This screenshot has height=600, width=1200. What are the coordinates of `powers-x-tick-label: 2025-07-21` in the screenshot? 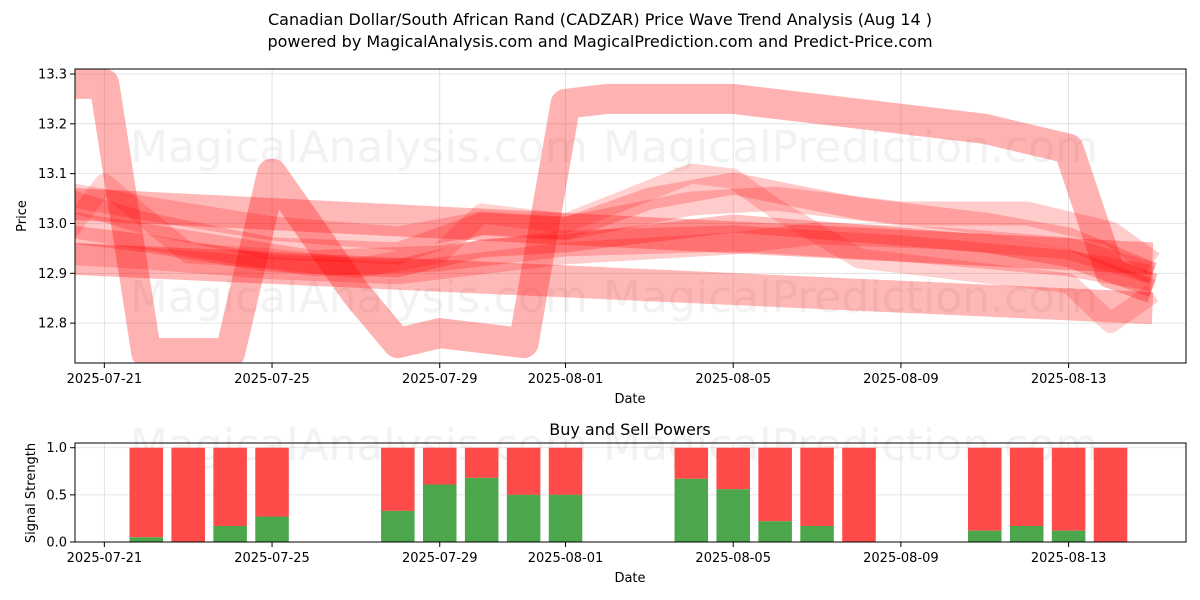 It's located at (105, 558).